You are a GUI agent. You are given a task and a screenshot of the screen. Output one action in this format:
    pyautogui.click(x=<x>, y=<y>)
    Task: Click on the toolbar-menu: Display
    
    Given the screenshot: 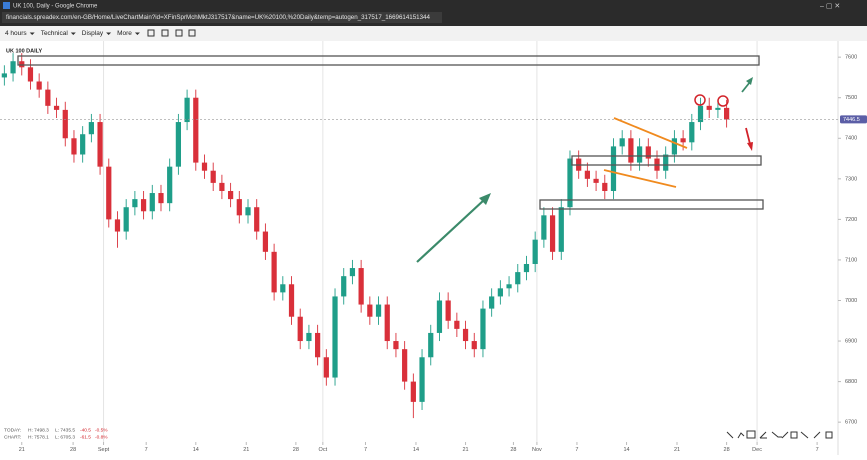 What is the action you would take?
    pyautogui.click(x=93, y=33)
    